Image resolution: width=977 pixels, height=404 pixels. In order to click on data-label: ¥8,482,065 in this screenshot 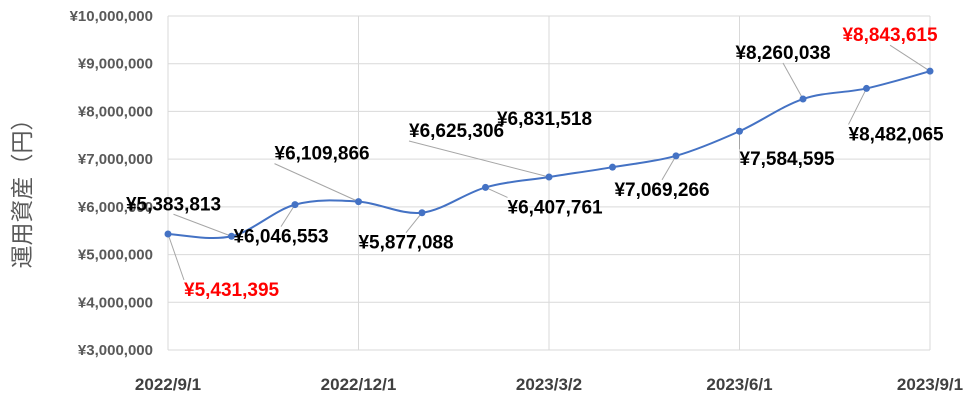, I will do `click(897, 134)`.